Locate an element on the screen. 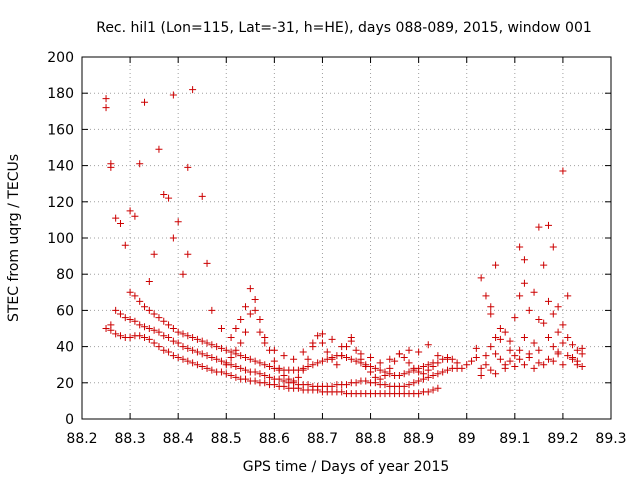 This screenshot has width=640, height=480. x-tick-label: 88.5 is located at coordinates (226, 439).